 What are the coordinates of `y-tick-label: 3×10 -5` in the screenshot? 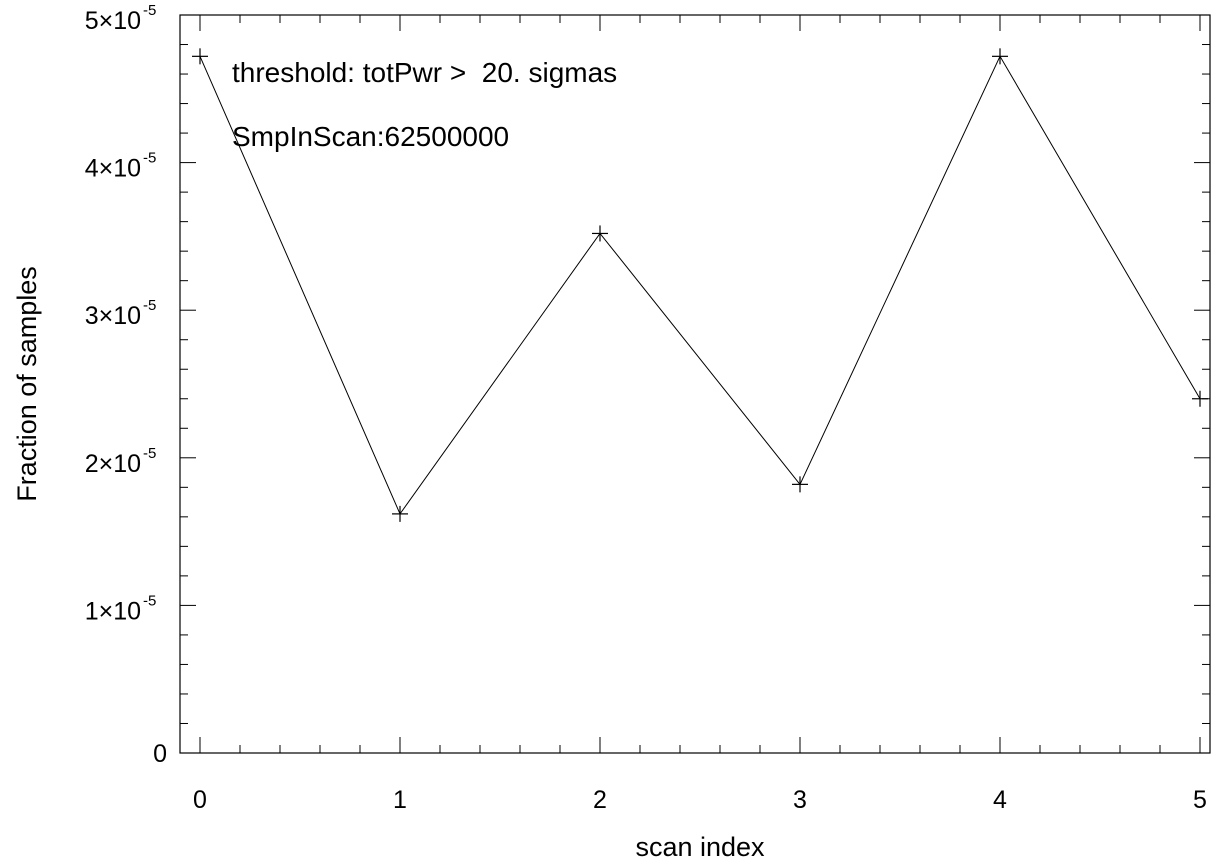 It's located at (121, 313).